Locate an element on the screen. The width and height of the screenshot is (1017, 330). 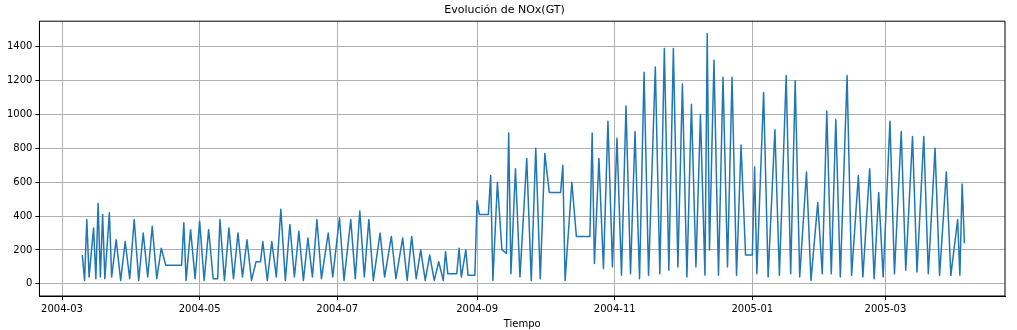
x-tick-label: 2005-03 is located at coordinates (885, 308).